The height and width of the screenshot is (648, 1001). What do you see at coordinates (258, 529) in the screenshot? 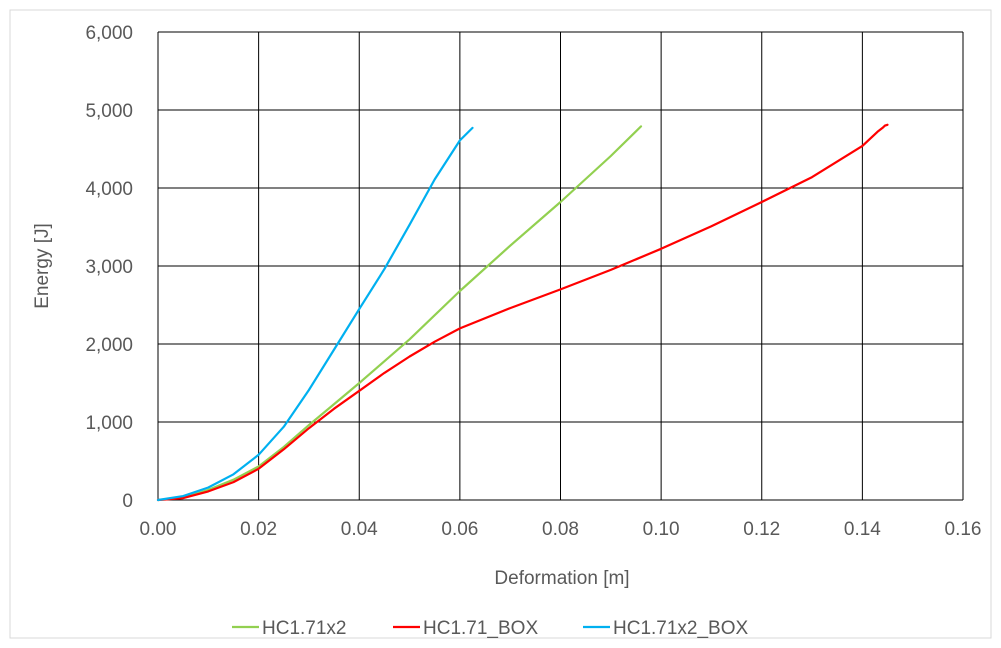
I see `x-tick-label: 0.02` at bounding box center [258, 529].